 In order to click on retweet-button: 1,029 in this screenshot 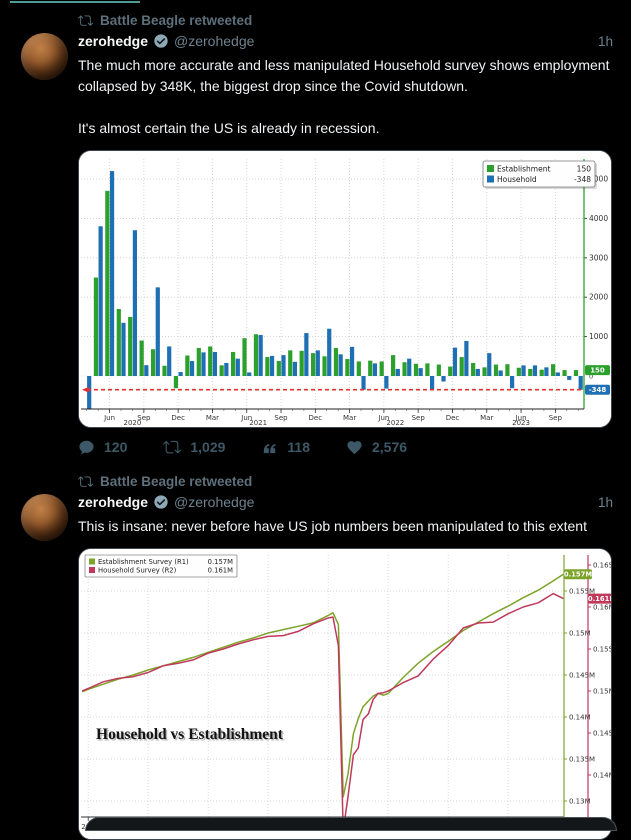, I will do `click(194, 447)`.